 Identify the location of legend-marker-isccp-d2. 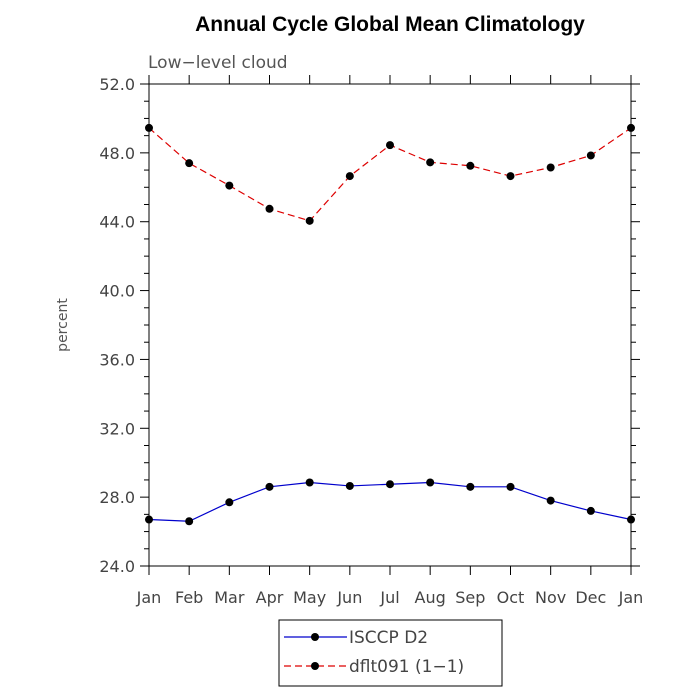
(315, 637).